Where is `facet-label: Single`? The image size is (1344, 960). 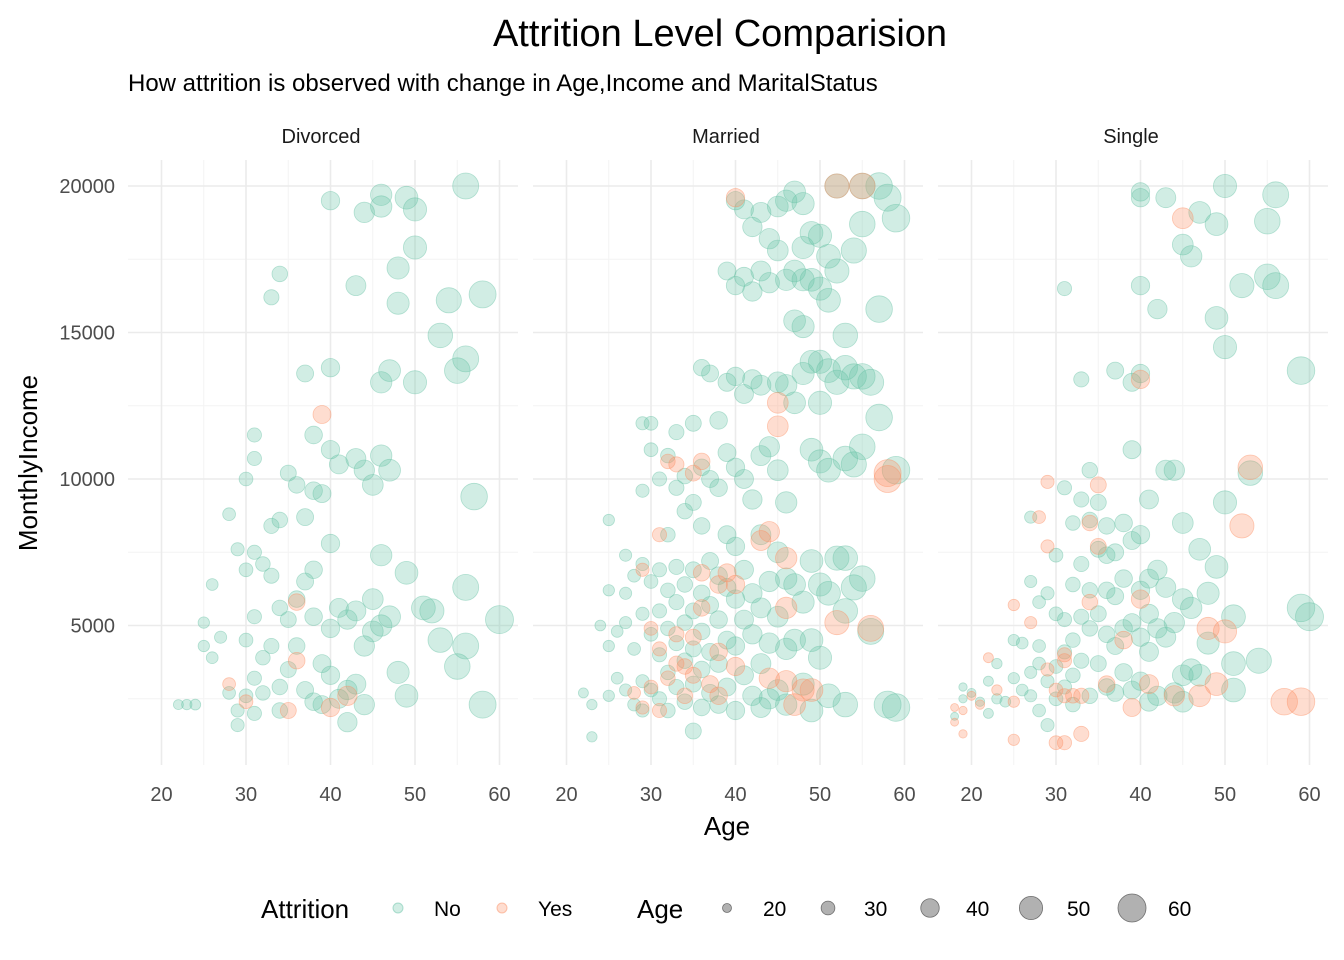
facet-label: Single is located at coordinates (1131, 137).